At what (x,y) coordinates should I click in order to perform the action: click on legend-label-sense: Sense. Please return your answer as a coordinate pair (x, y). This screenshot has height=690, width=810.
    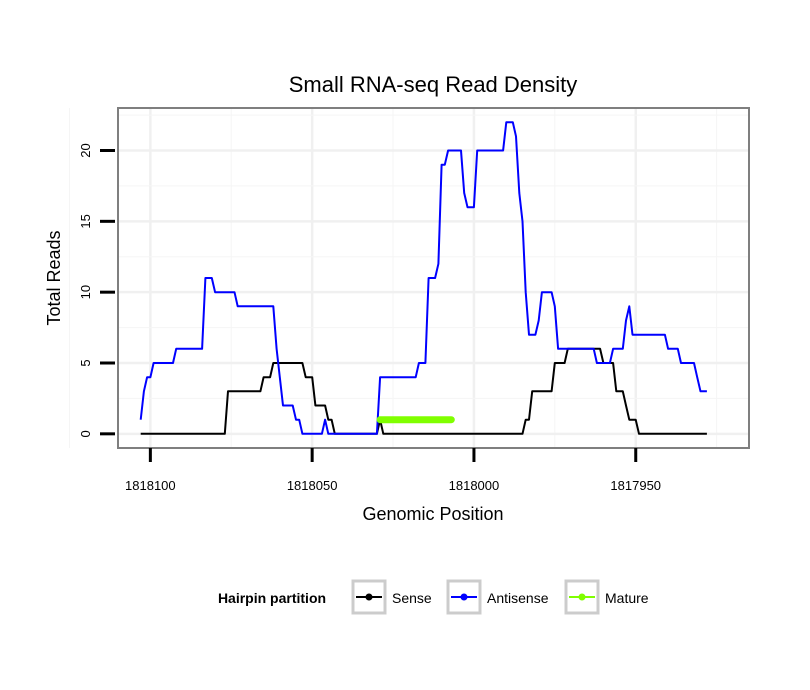
    Looking at the image, I should click on (412, 598).